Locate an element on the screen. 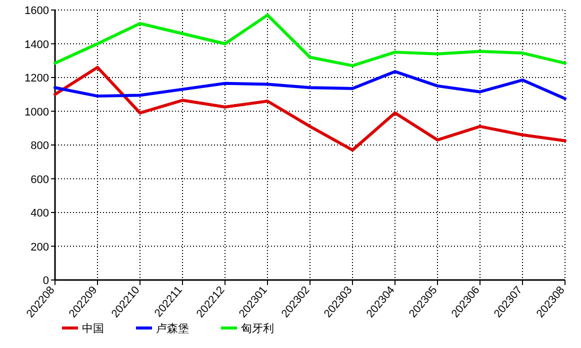  legend-label: 卢森堡 is located at coordinates (172, 328).